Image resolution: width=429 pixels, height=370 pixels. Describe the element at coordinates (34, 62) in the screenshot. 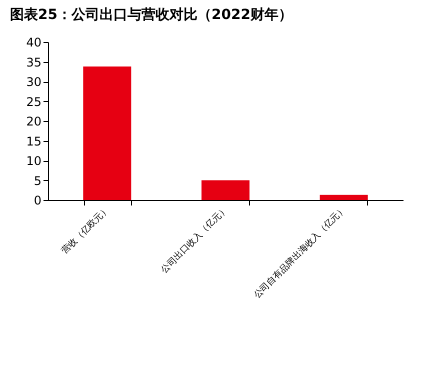

I see `y-tick-label: 35` at that location.